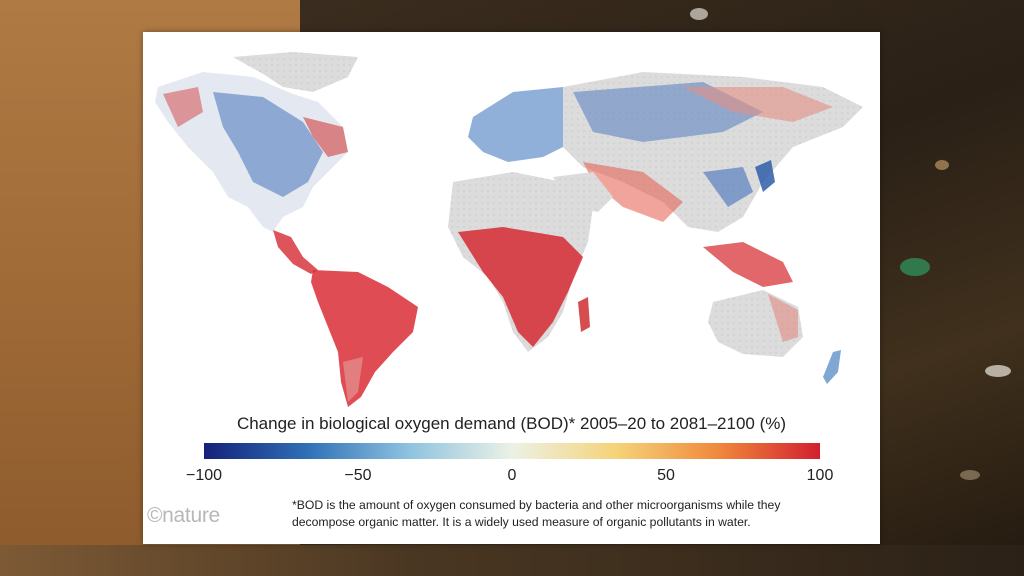 The width and height of the screenshot is (1024, 576). What do you see at coordinates (765, 176) in the screenshot?
I see `japan` at bounding box center [765, 176].